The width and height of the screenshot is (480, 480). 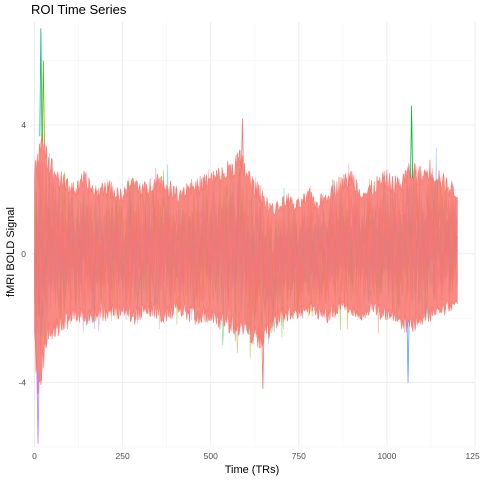 I want to click on x-axis-label: Time (TRs), so click(x=252, y=470).